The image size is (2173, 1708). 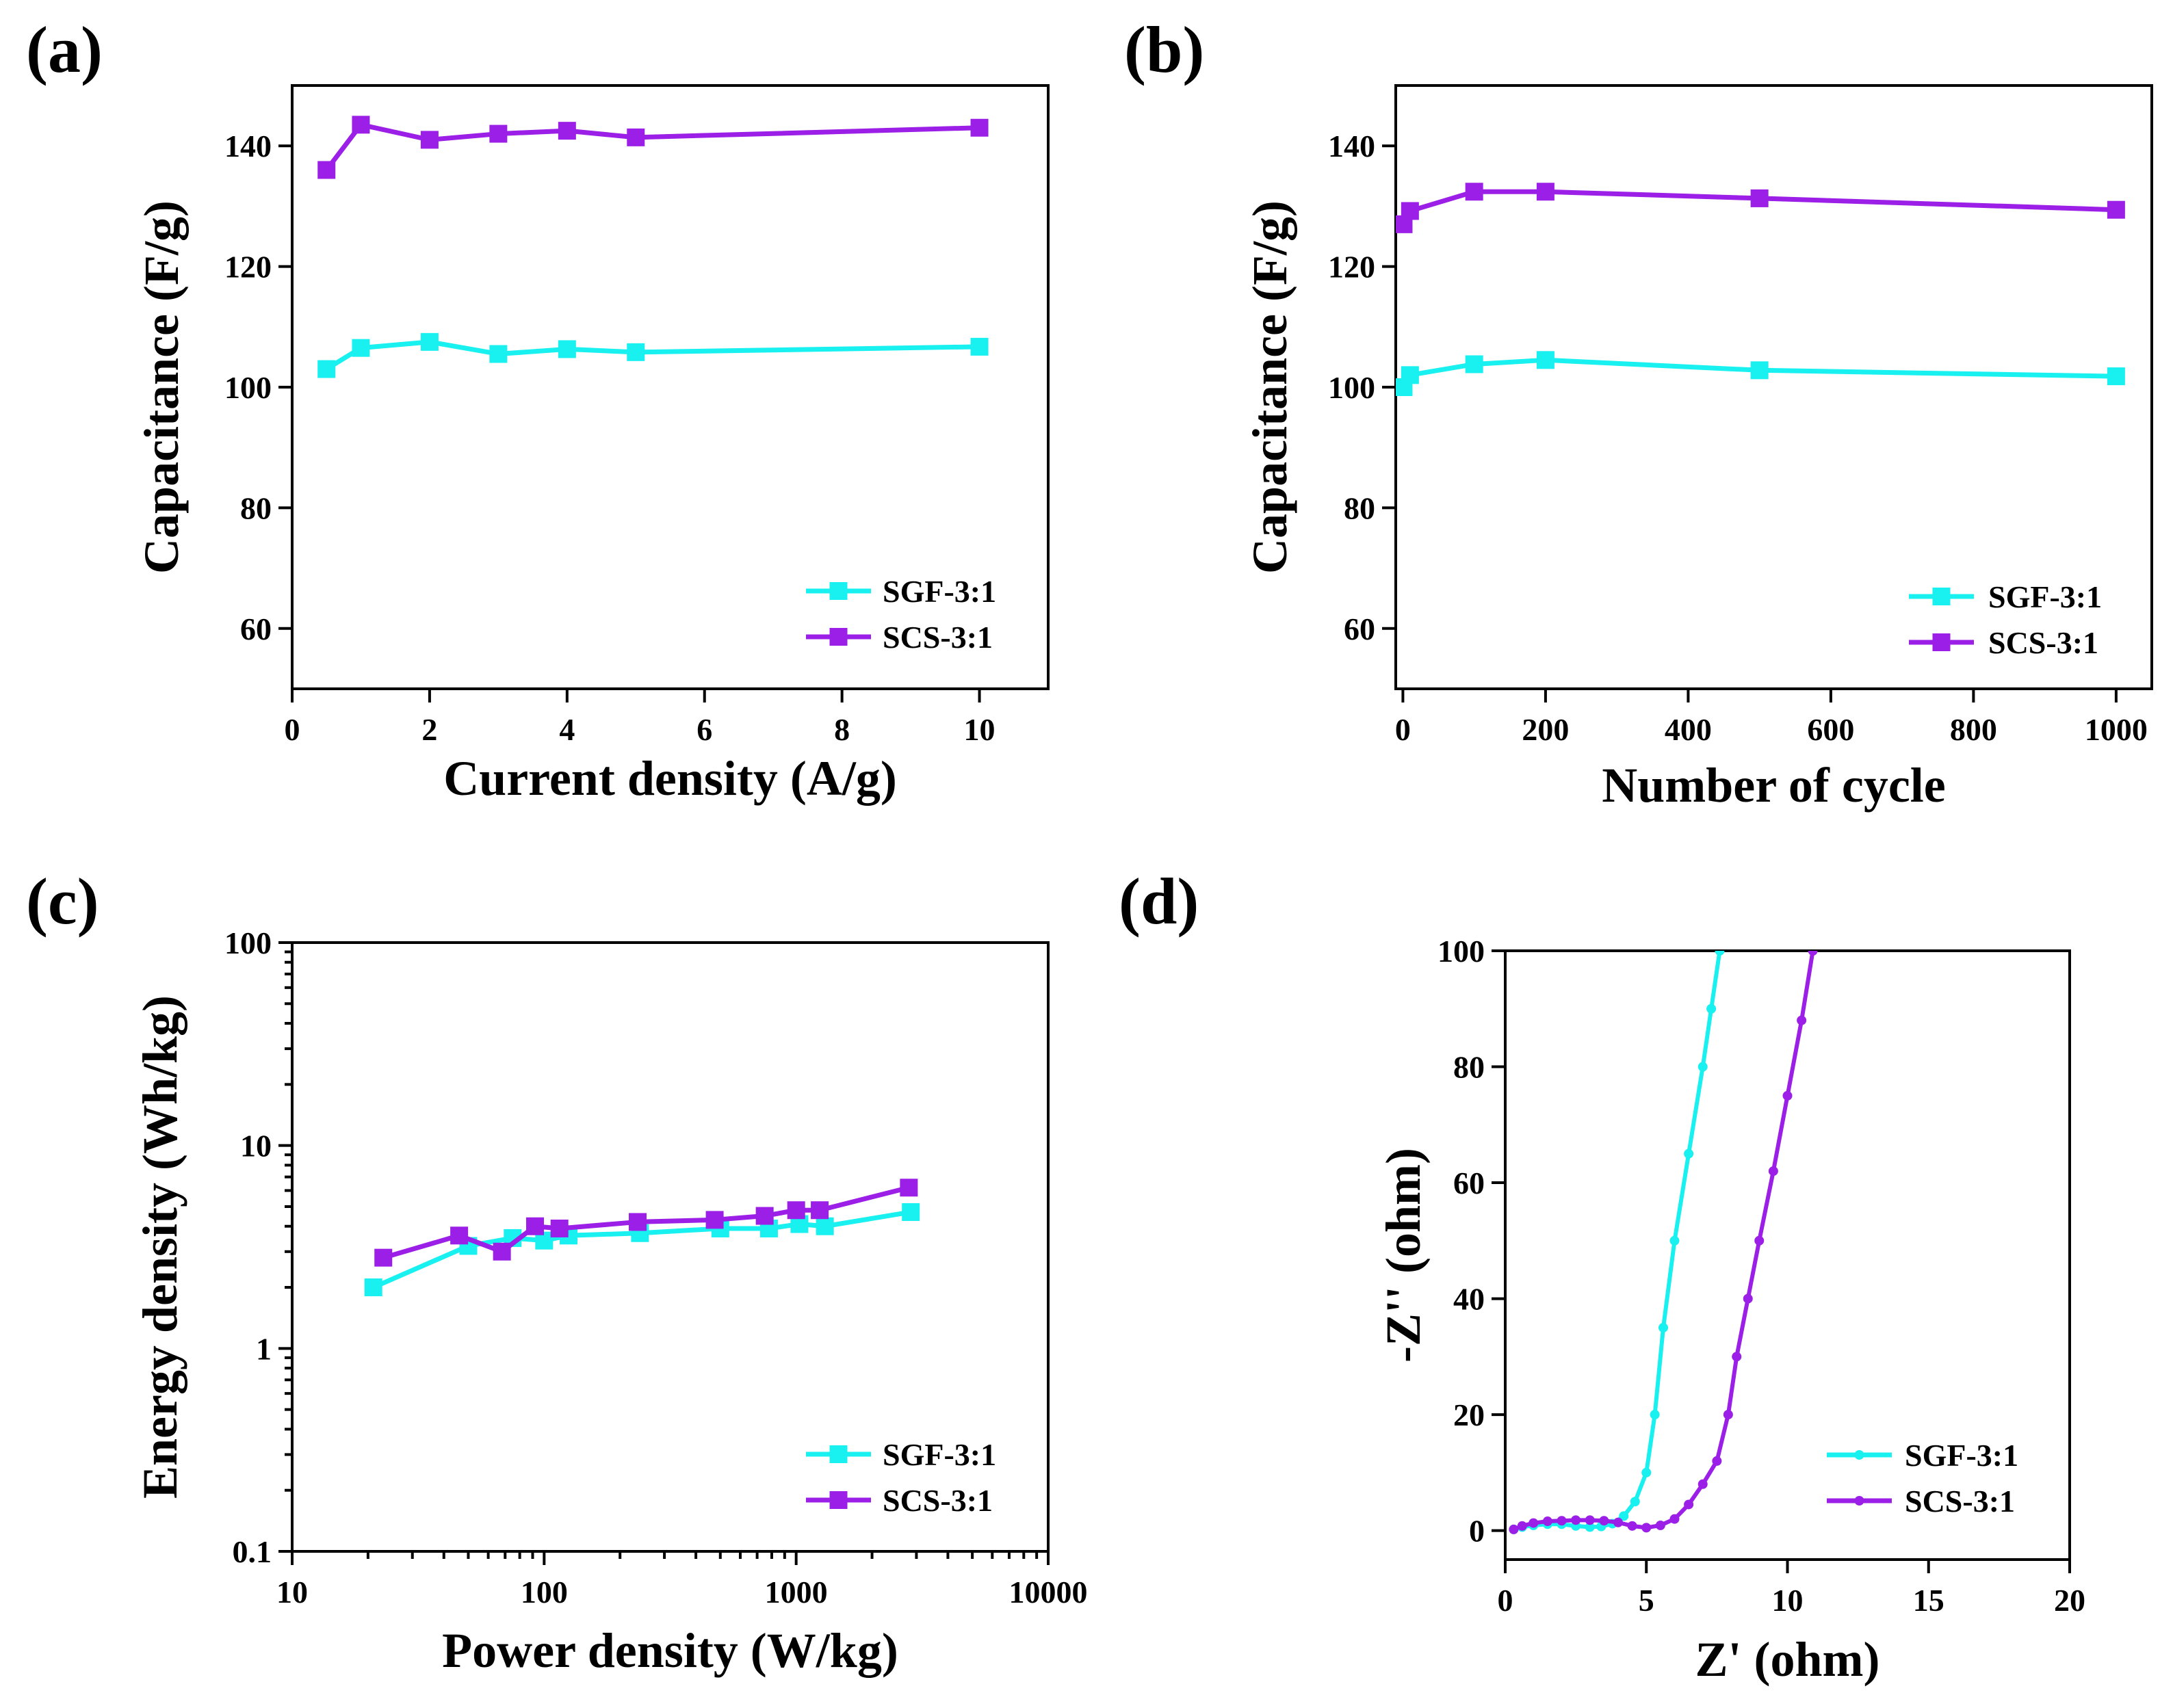 I want to click on panel-c-y-tick-label: 10, so click(x=256, y=1146).